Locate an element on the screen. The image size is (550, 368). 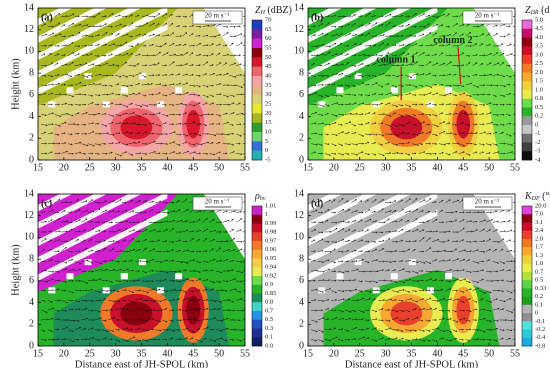
colorbar-label: 0.95 is located at coordinates (270, 258).